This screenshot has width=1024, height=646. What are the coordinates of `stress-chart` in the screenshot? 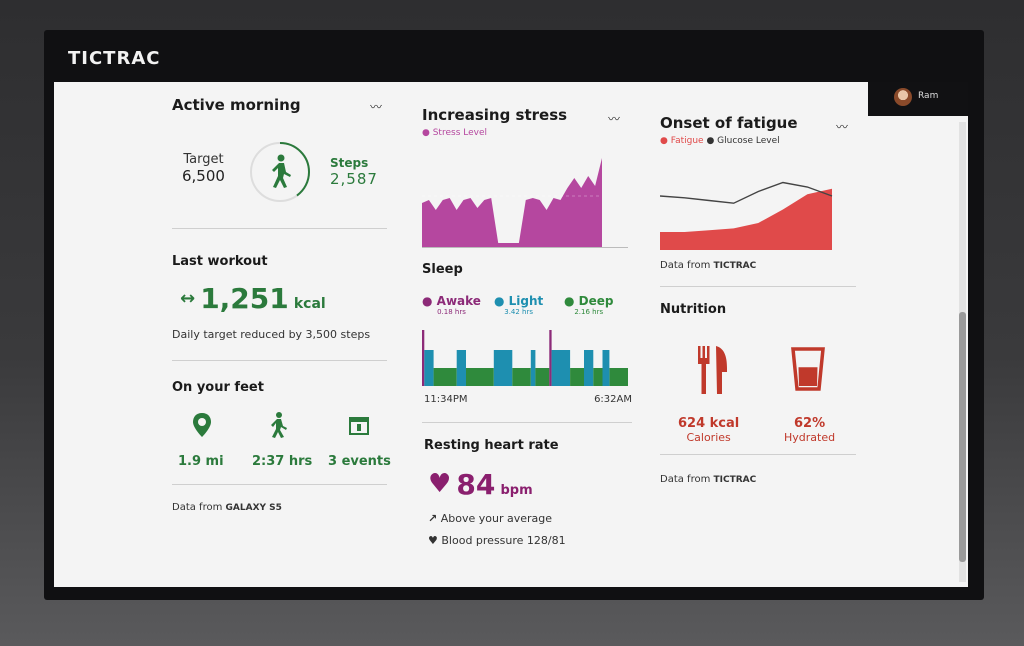 It's located at (525, 203).